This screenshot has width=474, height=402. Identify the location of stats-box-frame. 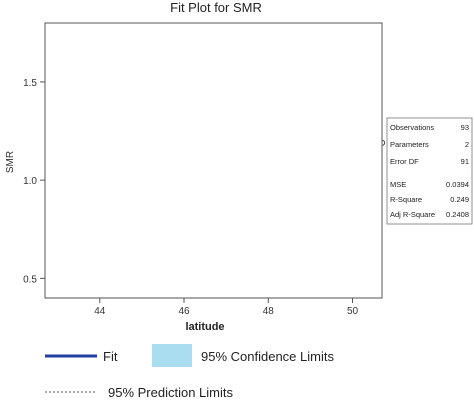
(429, 171).